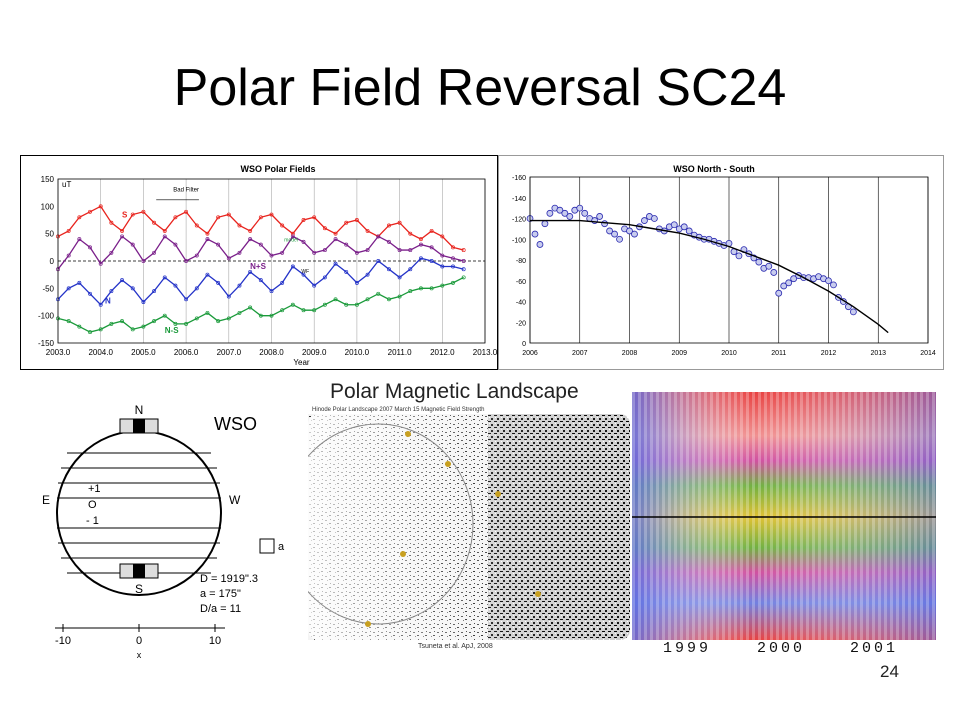 Image resolution: width=960 pixels, height=720 pixels. What do you see at coordinates (928, 353) in the screenshot?
I see `chart2-x-tick: 2014` at bounding box center [928, 353].